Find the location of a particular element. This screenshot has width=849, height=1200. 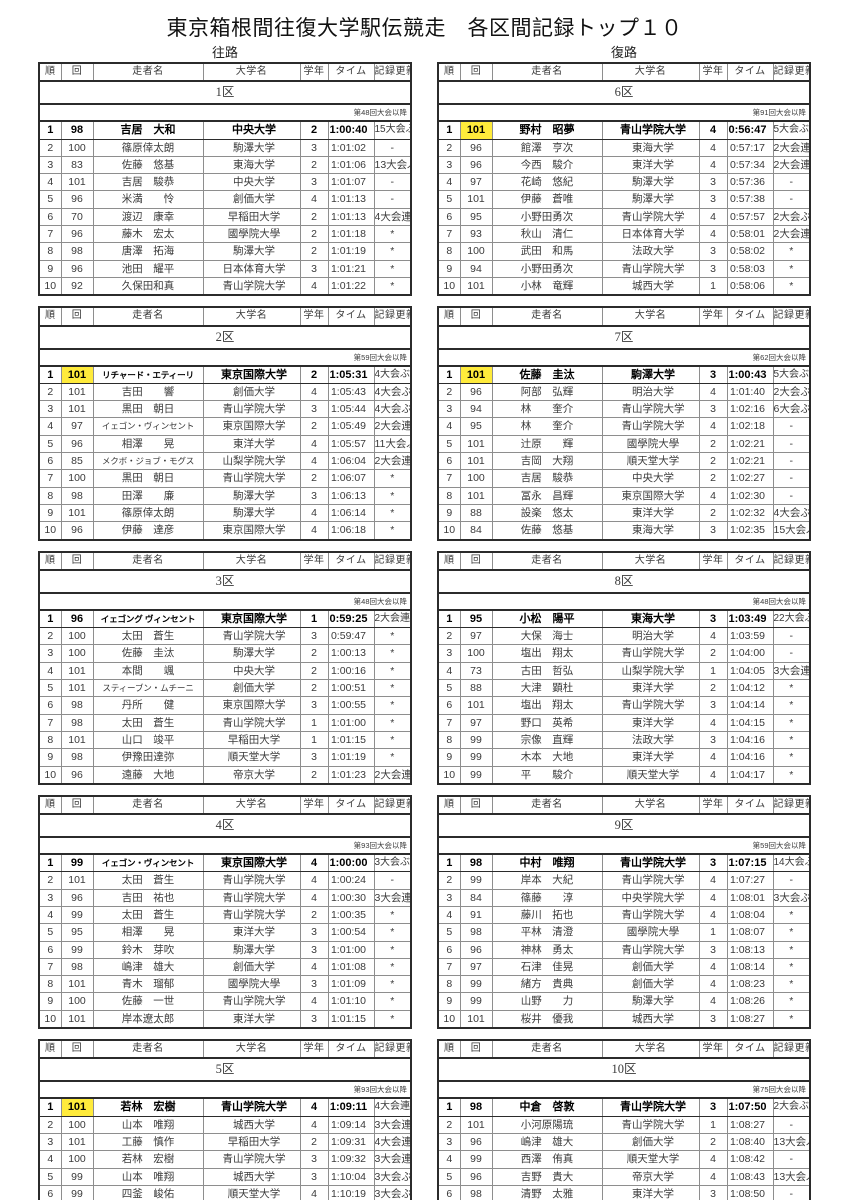

table-row: 2 97 大保 海士 明治大学 4 1:03:59- is located at coordinates (624, 636).